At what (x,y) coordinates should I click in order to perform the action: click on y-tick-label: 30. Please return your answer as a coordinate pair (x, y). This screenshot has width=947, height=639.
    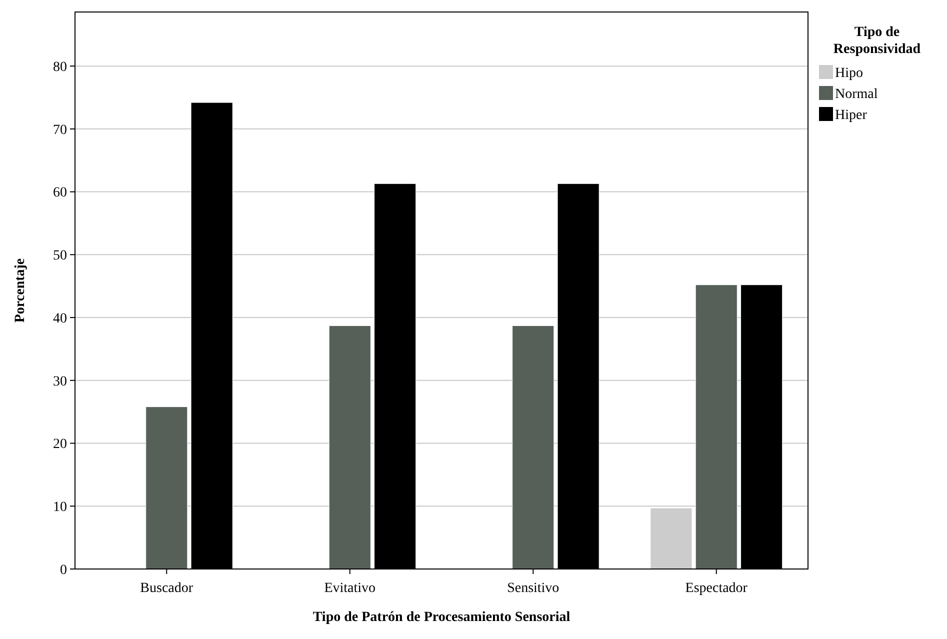
    Looking at the image, I should click on (60, 382).